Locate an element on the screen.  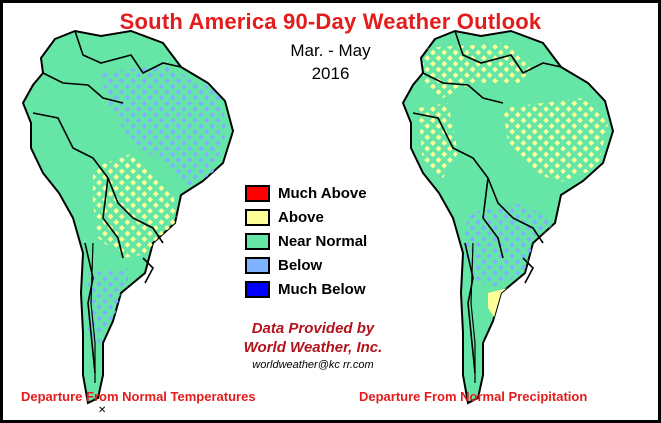
precipitation-above-region-central is located at coordinates (555, 140).